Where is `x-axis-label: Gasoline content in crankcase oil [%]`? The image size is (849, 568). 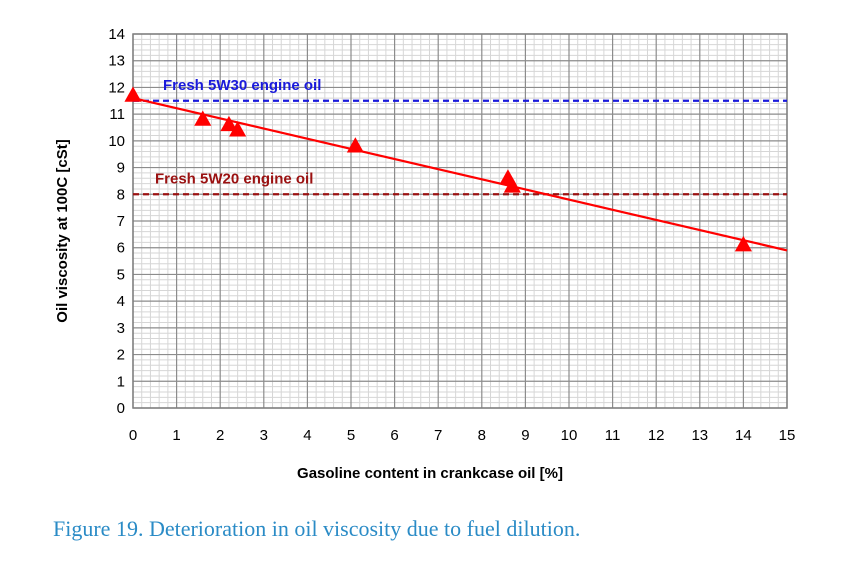 x-axis-label: Gasoline content in crankcase oil [%] is located at coordinates (430, 473).